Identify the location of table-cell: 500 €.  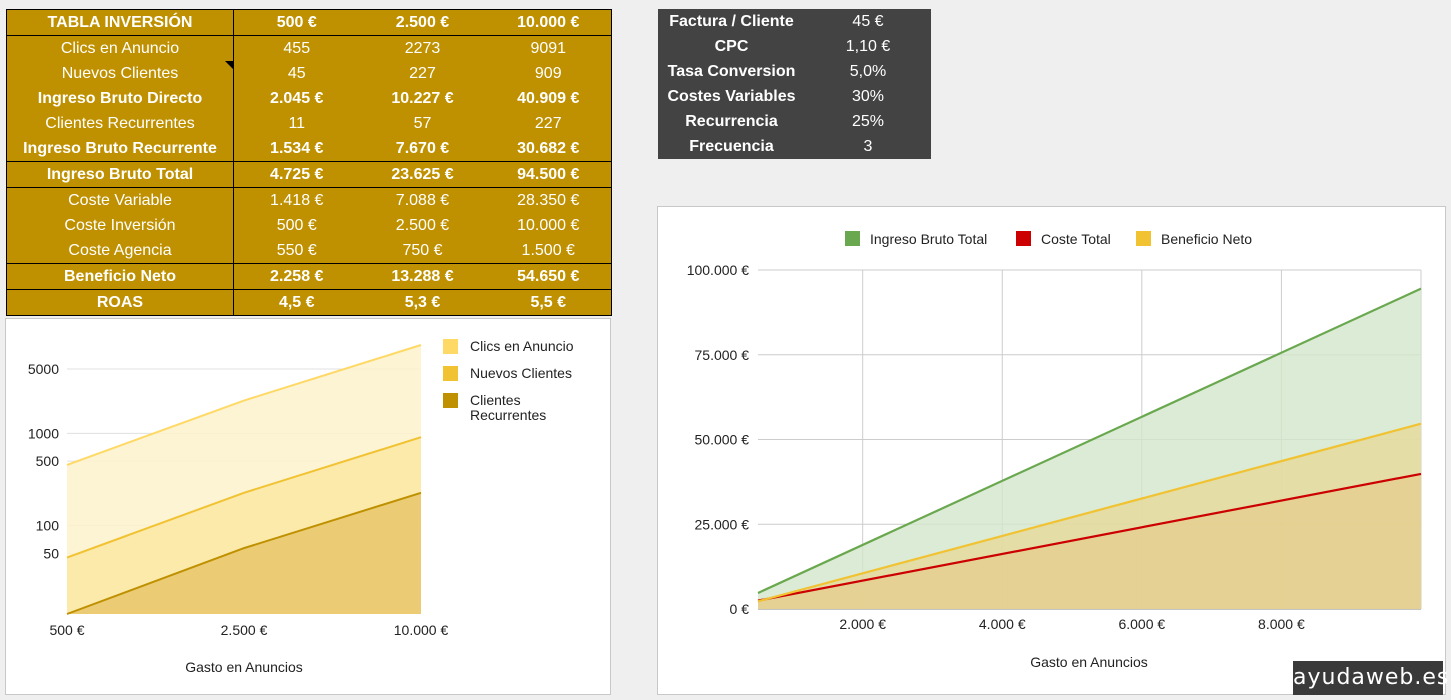
(296, 225).